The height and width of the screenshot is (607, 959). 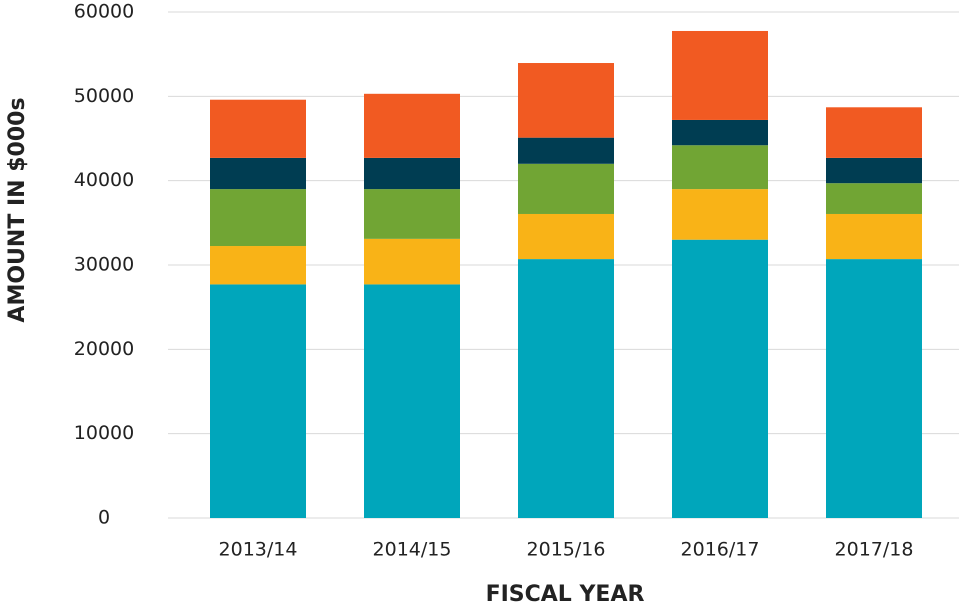 What do you see at coordinates (566, 550) in the screenshot?
I see `x-tick-label: 2015/16` at bounding box center [566, 550].